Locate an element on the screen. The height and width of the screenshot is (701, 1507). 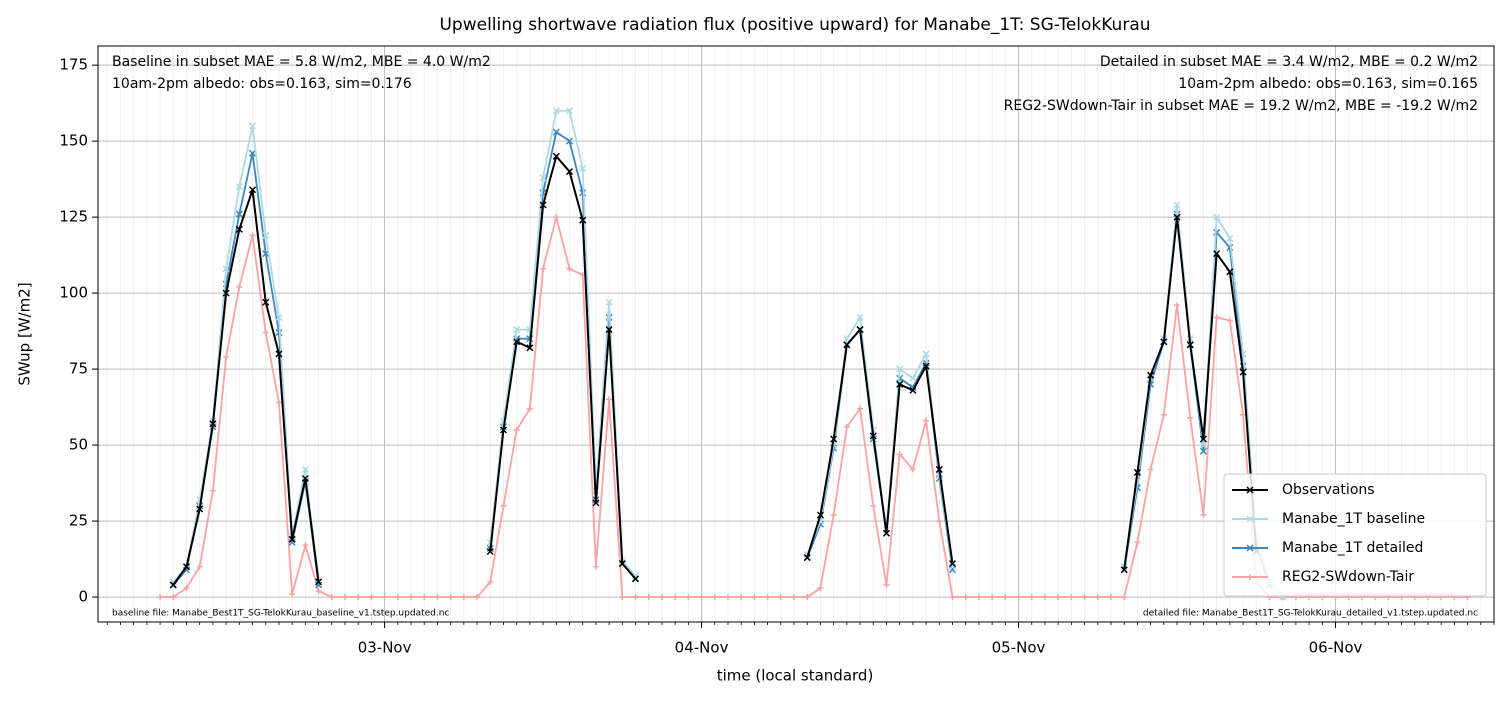
x-axis-label: time (local standard) is located at coordinates (795, 676).